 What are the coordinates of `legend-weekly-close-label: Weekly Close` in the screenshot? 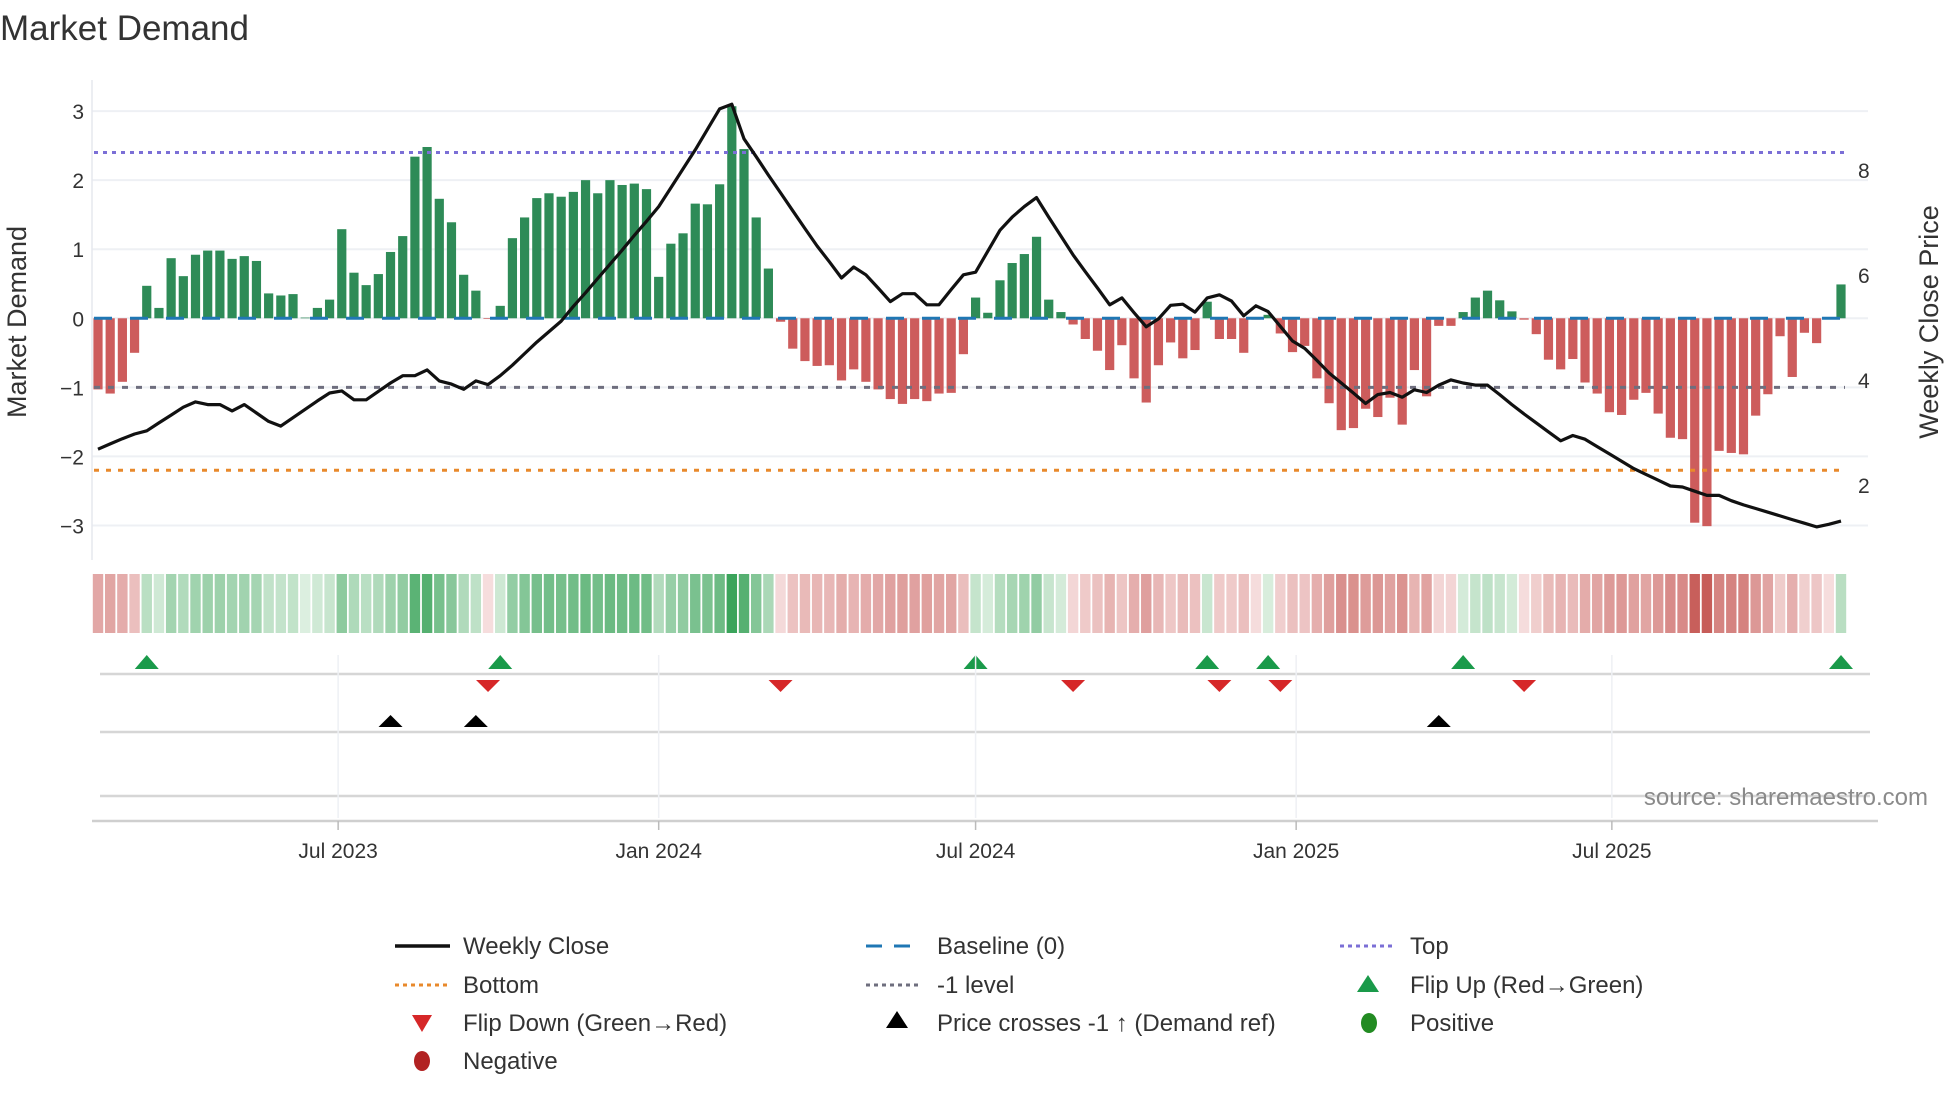 It's located at (536, 946).